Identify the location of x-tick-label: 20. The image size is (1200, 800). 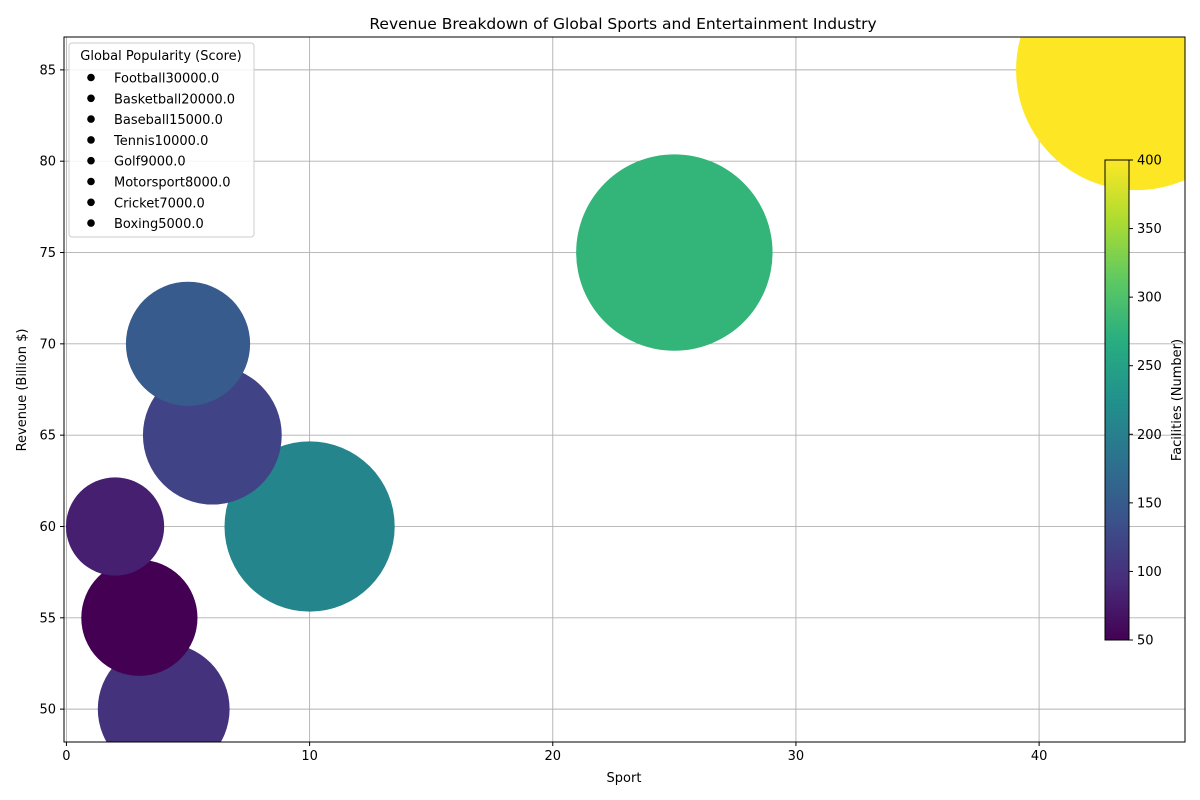
(552, 756).